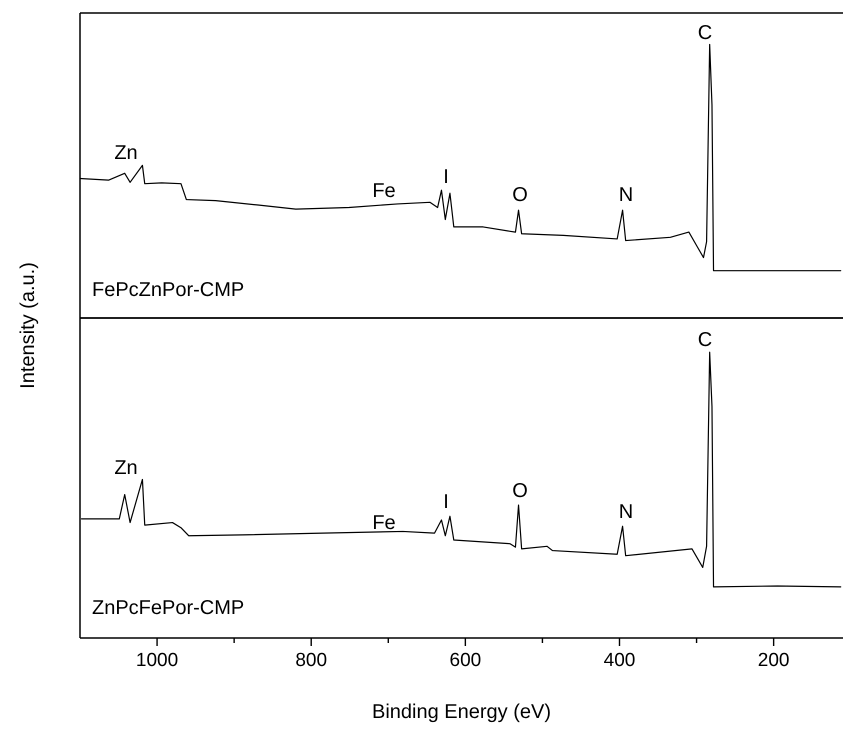 The height and width of the screenshot is (736, 843). Describe the element at coordinates (168, 608) in the screenshot. I see `annotation: ZnPcFePor-CMP` at that location.